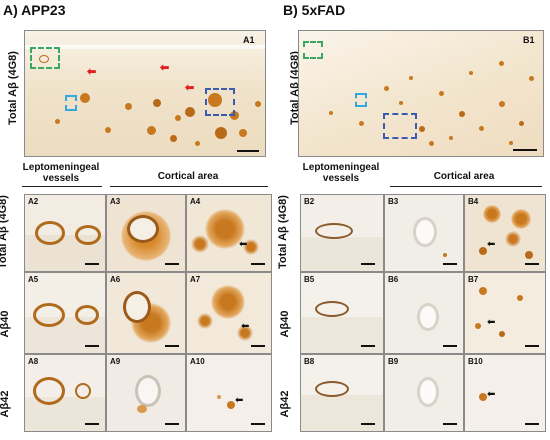 The height and width of the screenshot is (440, 550). What do you see at coordinates (341, 173) in the screenshot?
I see `header-leptomeningeal-right: Leptomeningeal vessels` at bounding box center [341, 173].